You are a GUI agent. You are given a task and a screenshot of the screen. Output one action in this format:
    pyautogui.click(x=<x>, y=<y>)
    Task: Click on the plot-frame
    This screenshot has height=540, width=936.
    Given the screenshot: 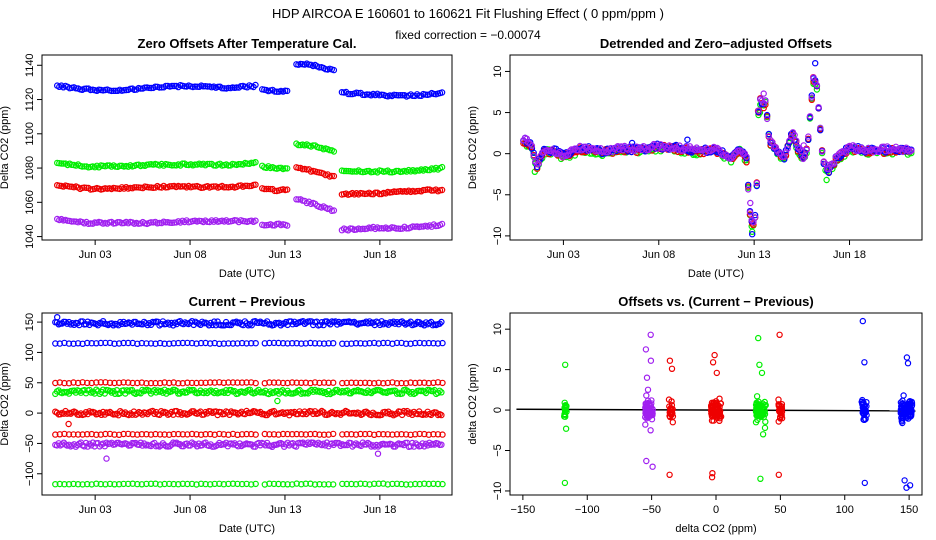 What is the action you would take?
    pyautogui.click(x=247, y=404)
    